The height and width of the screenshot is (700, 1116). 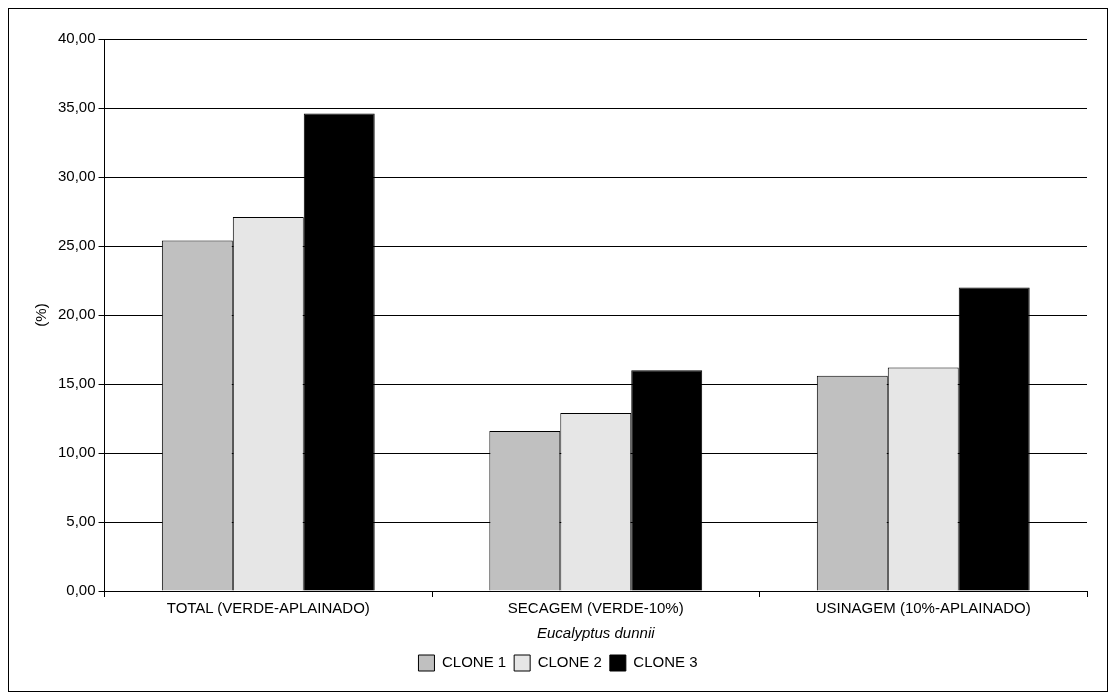 I want to click on y-tick-label: 5,00, so click(x=81, y=521).